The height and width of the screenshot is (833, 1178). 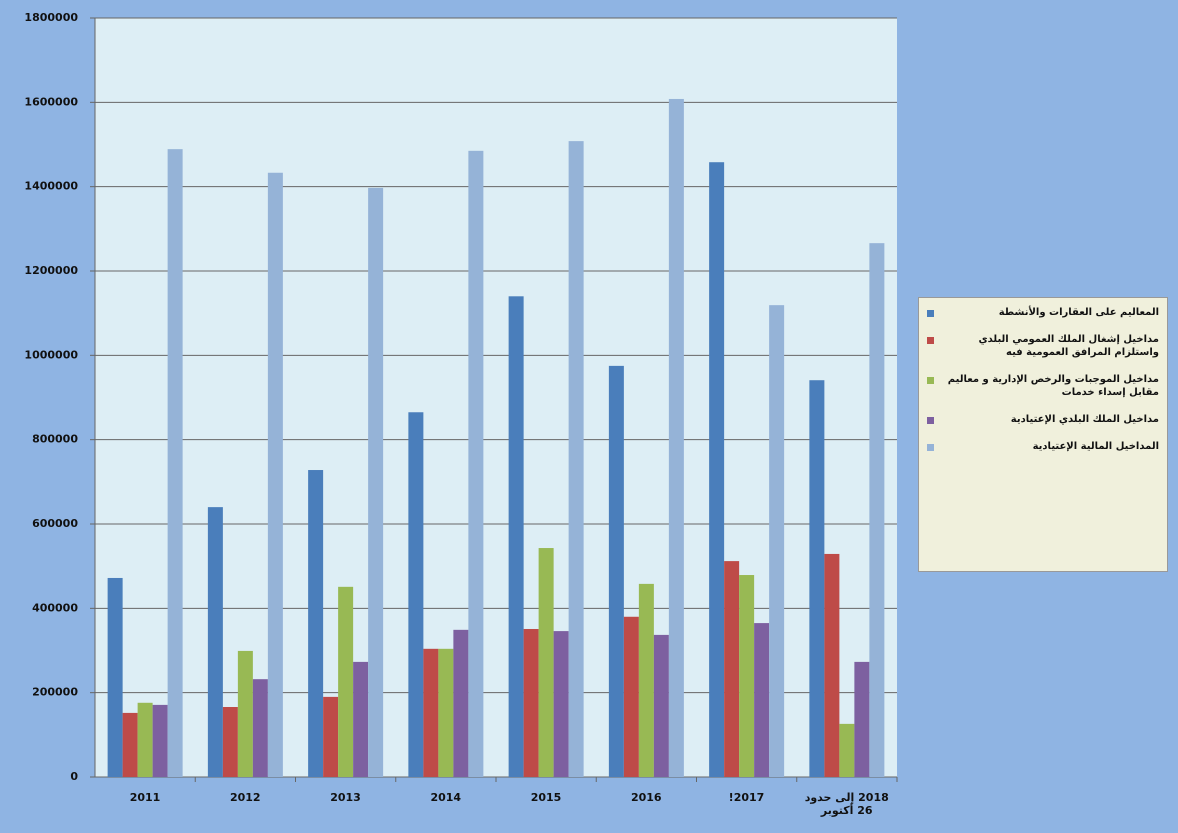 I want to click on y-tick-label: 0, so click(x=74, y=776).